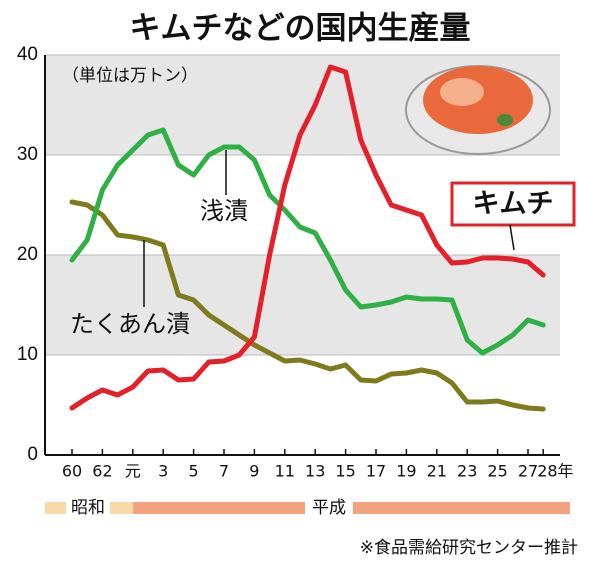  I want to click on x-tick-label: 19, so click(406, 471).